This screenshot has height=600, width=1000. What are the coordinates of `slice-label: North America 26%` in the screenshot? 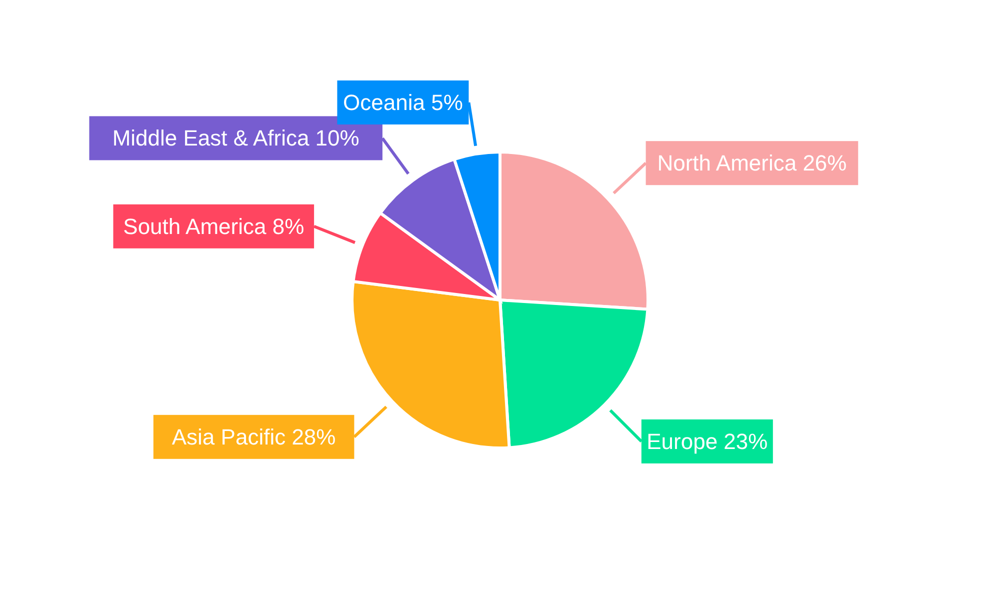 It's located at (752, 163).